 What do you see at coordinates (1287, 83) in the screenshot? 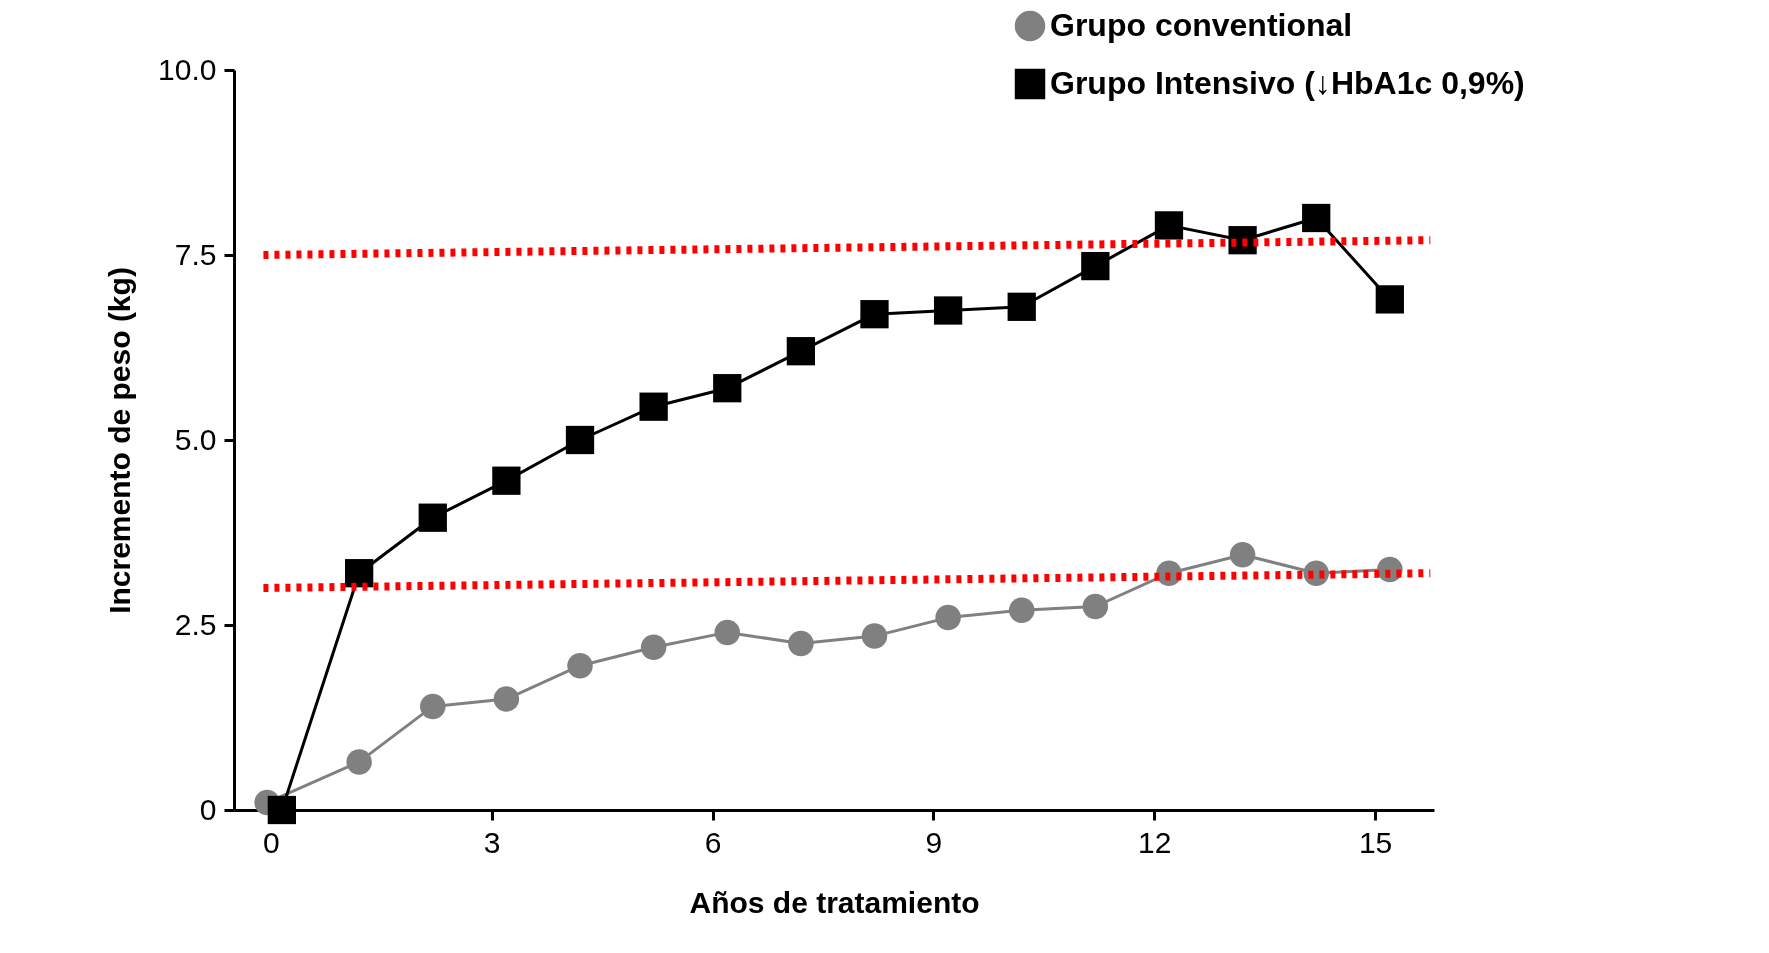
I see `legend-label: Grupo Intensivo (↓HbA1c 0,9%)` at bounding box center [1287, 83].